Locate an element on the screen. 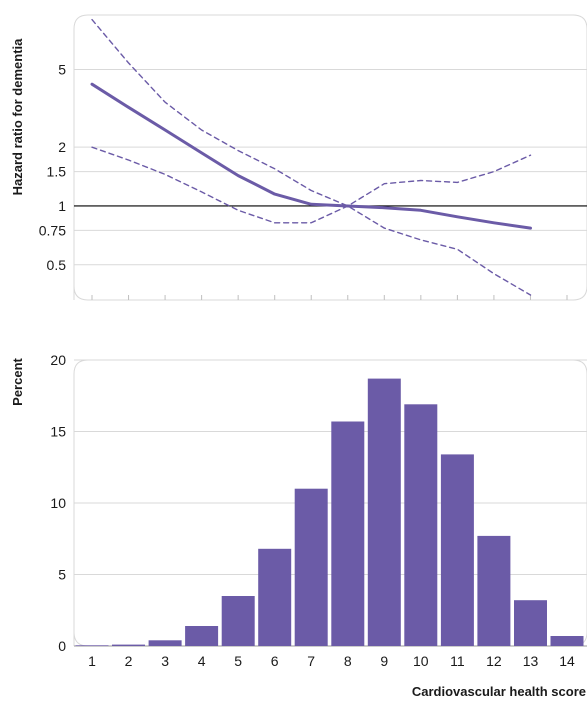  x-tick-label: 13 is located at coordinates (531, 661).